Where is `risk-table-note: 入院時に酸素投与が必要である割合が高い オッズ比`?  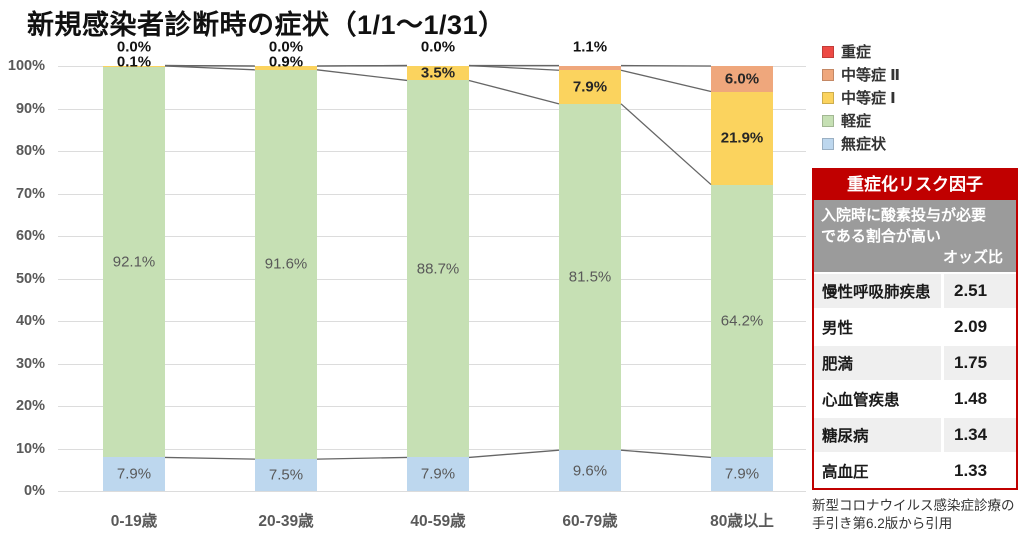
risk-table-note: 入院時に酸素投与が必要である割合が高い オッズ比 is located at coordinates (915, 236).